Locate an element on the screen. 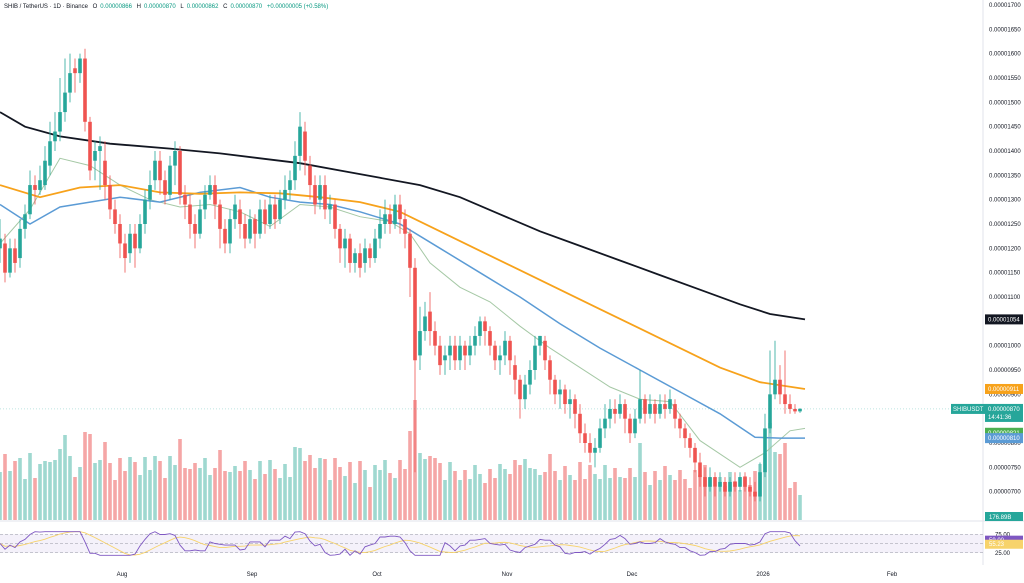 The width and height of the screenshot is (1024, 583). volume-tag: 176.89B is located at coordinates (1000, 518).